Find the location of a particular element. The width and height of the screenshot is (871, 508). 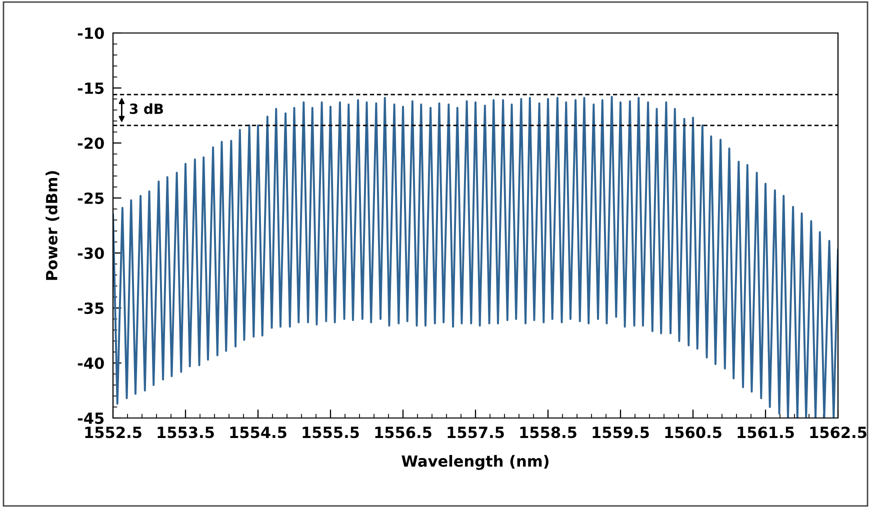

x-tick-label: 1555.5 is located at coordinates (330, 432).